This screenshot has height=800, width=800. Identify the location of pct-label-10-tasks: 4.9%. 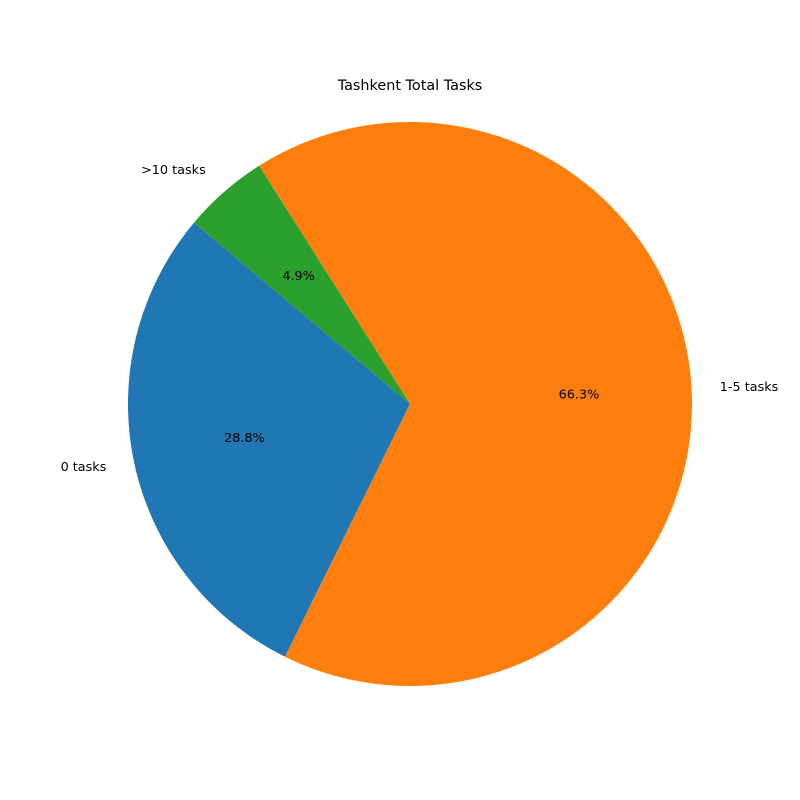
(298, 276).